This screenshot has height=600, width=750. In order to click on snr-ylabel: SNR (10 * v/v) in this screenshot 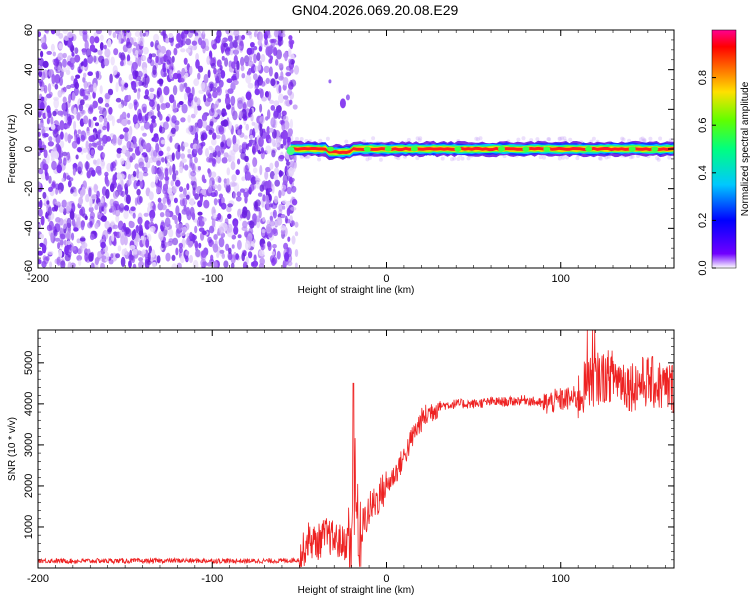, I will do `click(12, 449)`.